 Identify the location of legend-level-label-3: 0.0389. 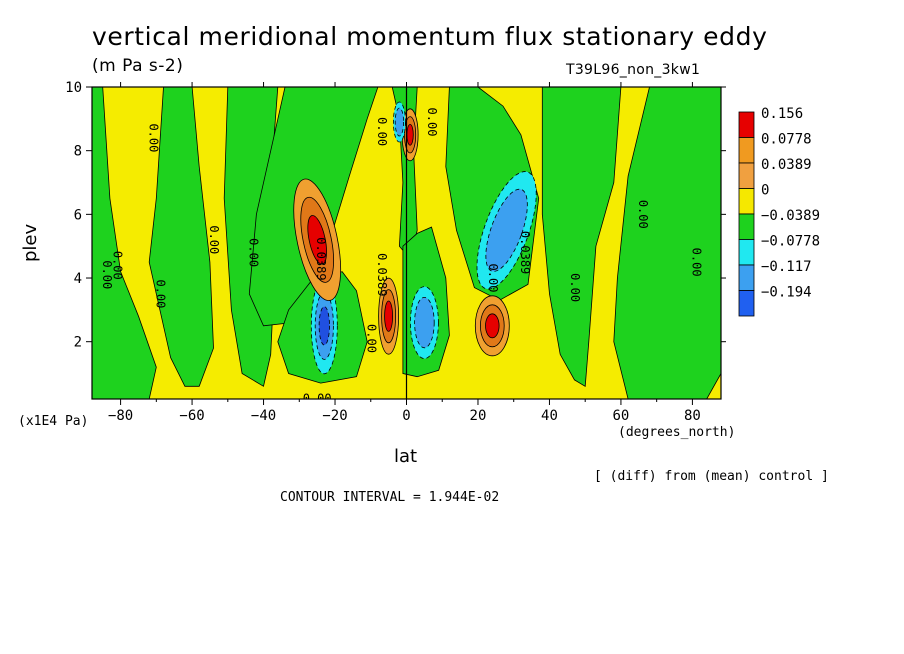
(786, 165).